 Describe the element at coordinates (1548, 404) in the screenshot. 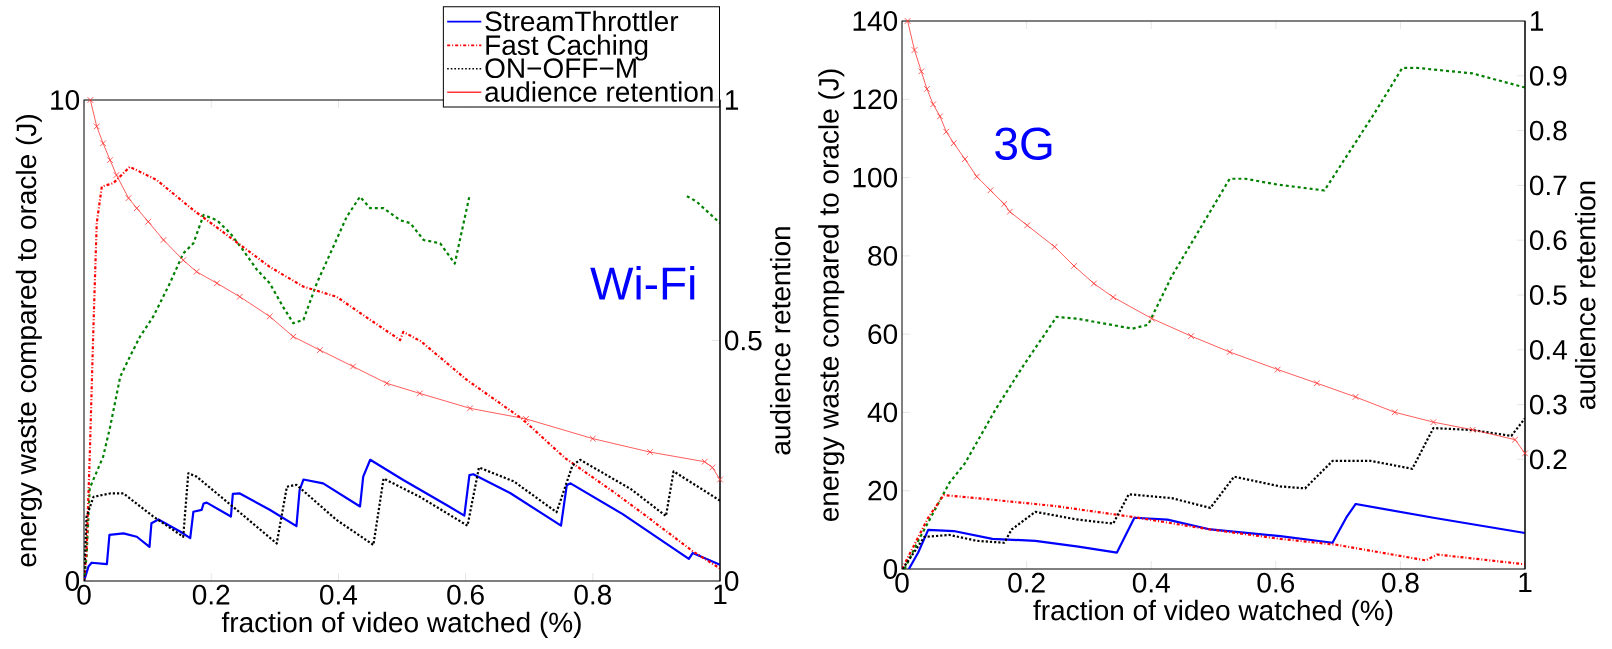

I see `y2-tick-label: 0.3` at that location.